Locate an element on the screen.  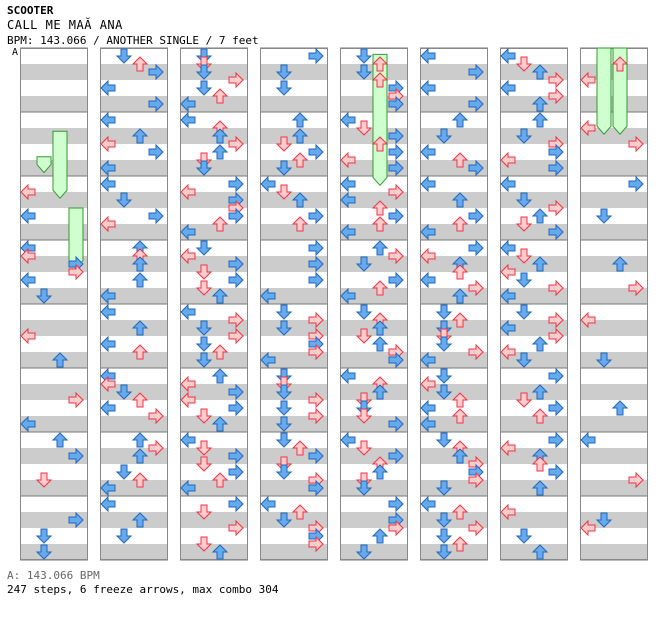
artist-name: SCOOTER is located at coordinates (30, 10).